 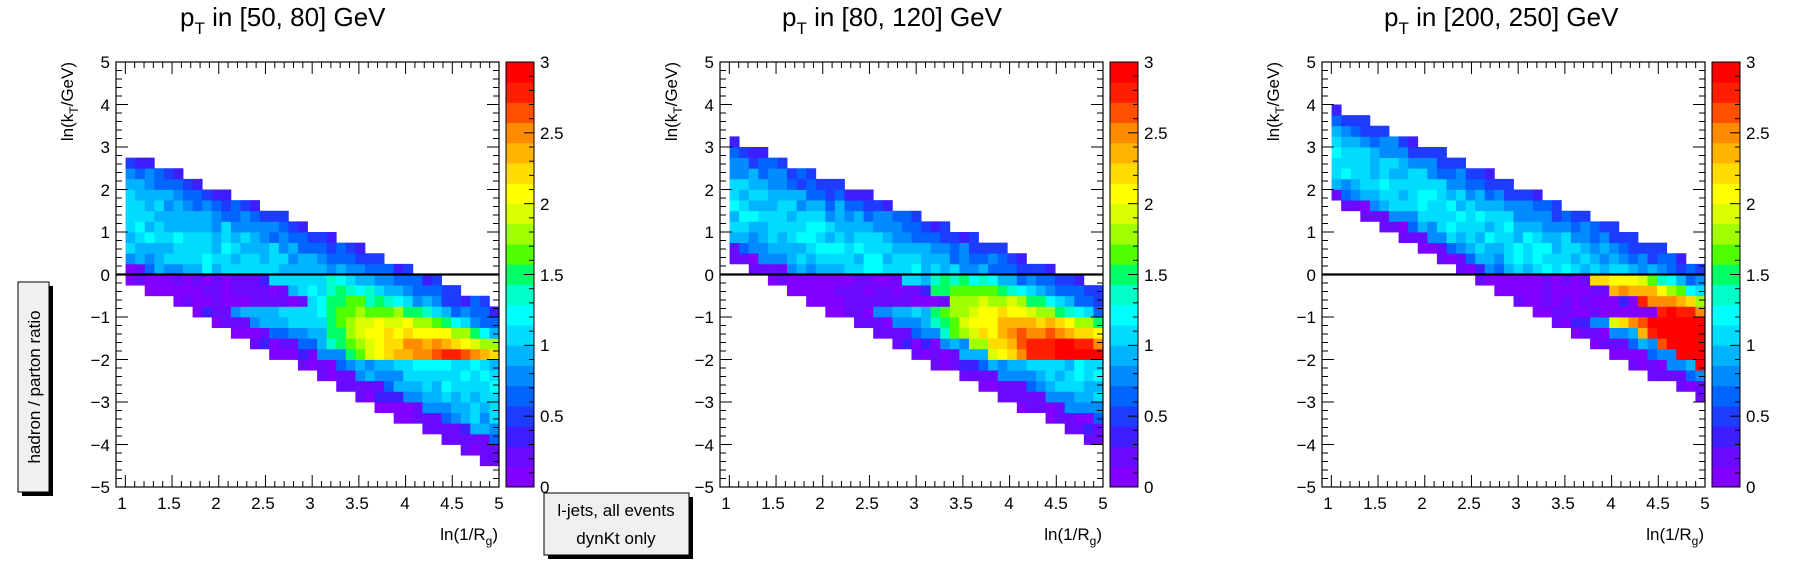 I want to click on panel-3-z-tick-6: 2.5, so click(x=1758, y=133).